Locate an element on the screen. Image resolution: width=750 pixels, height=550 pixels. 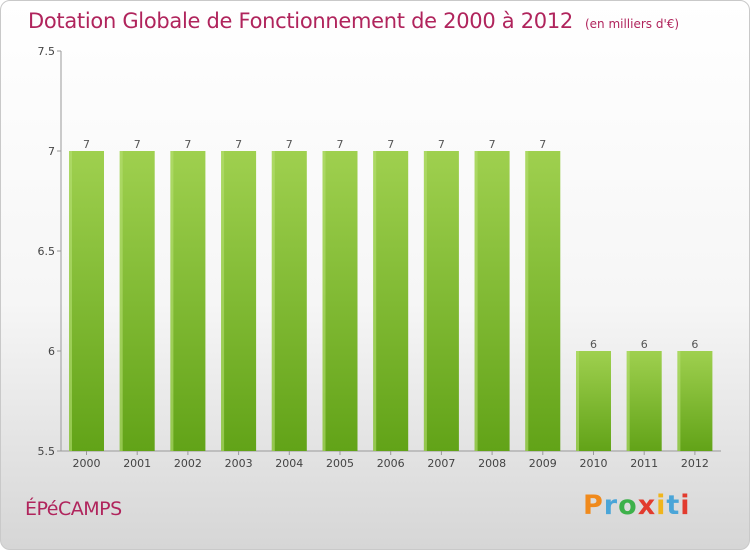
x-tick-label: 2010 is located at coordinates (594, 463).